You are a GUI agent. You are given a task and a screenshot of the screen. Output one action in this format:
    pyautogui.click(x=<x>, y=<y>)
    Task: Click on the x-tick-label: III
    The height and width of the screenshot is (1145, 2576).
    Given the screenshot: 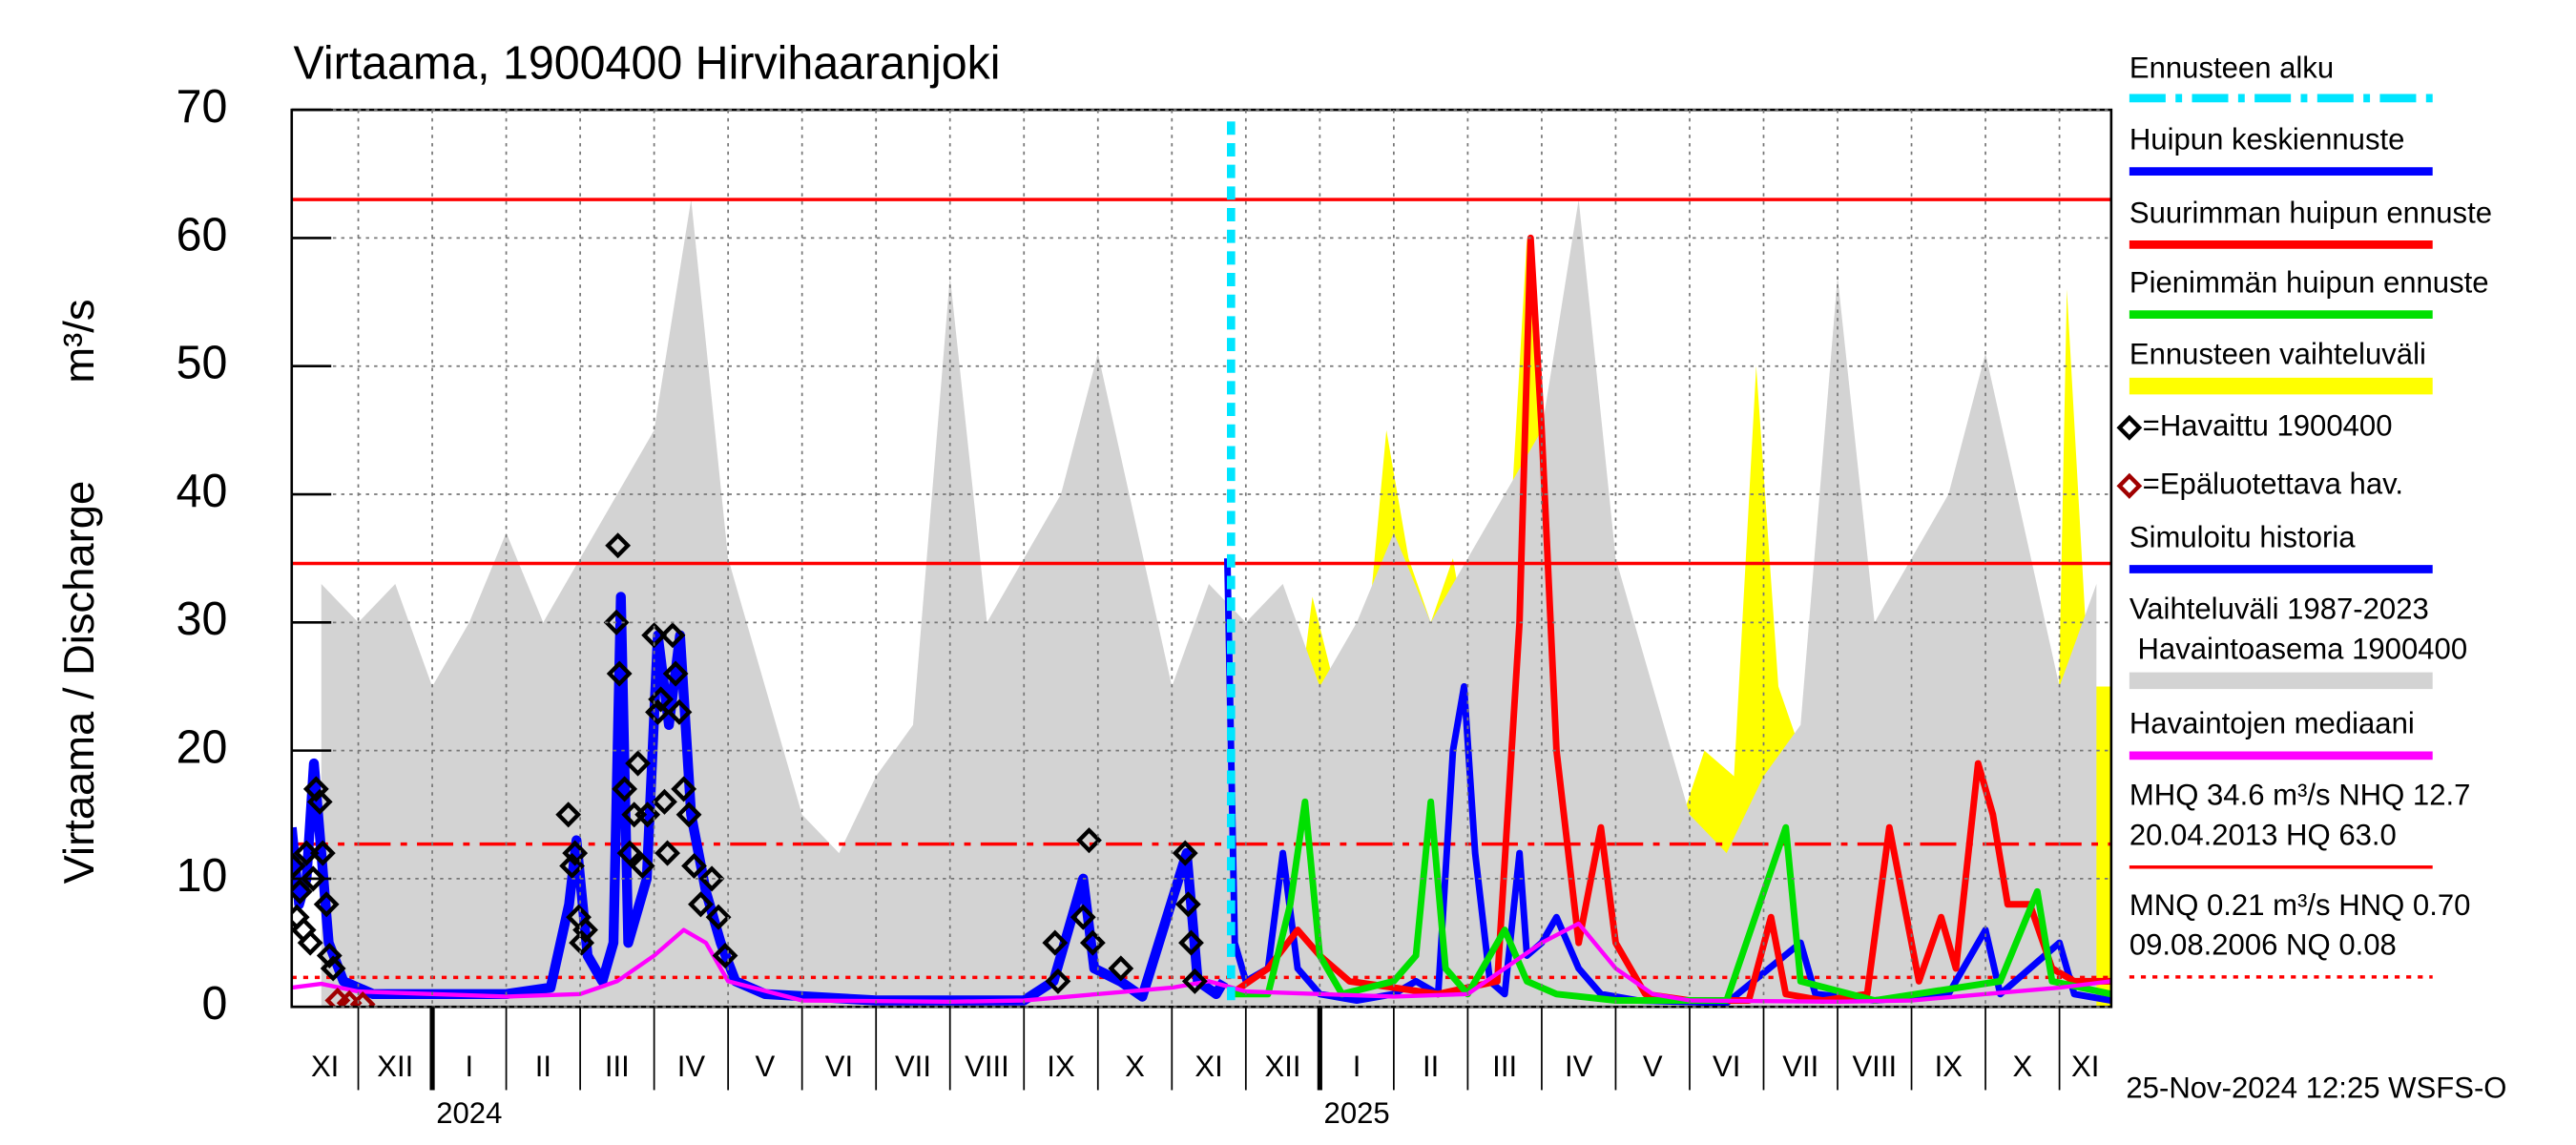 What is the action you would take?
    pyautogui.click(x=1504, y=1066)
    